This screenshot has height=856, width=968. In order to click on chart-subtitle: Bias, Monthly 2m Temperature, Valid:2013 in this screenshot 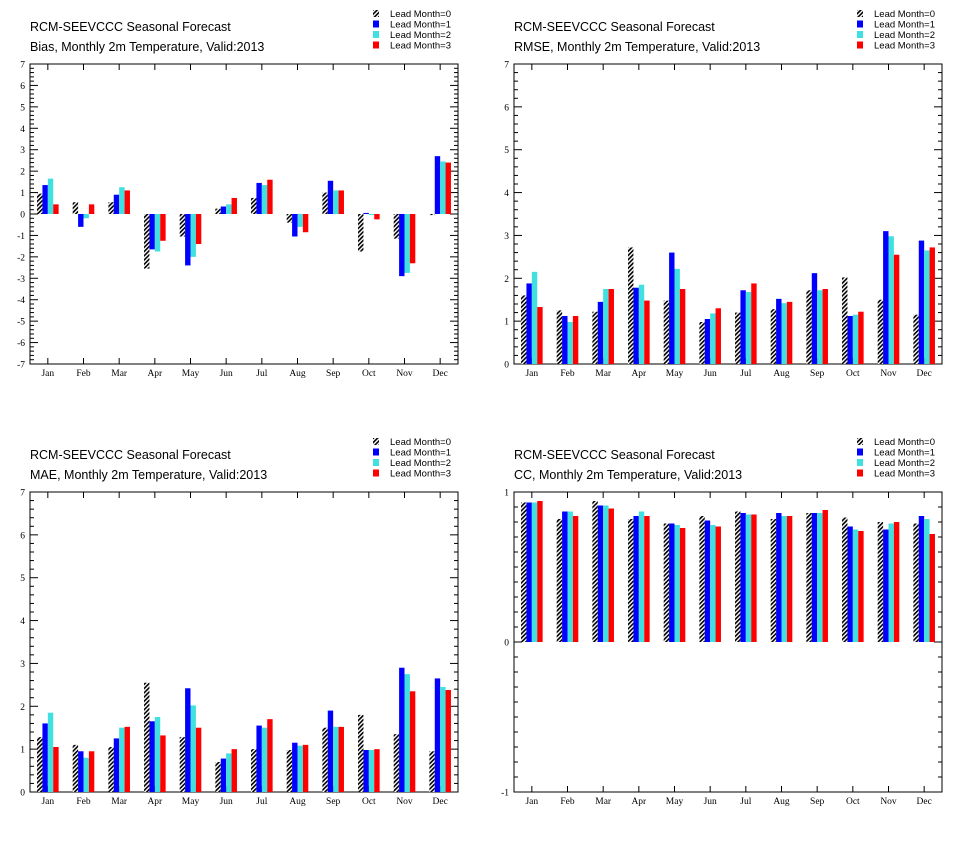, I will do `click(147, 47)`.